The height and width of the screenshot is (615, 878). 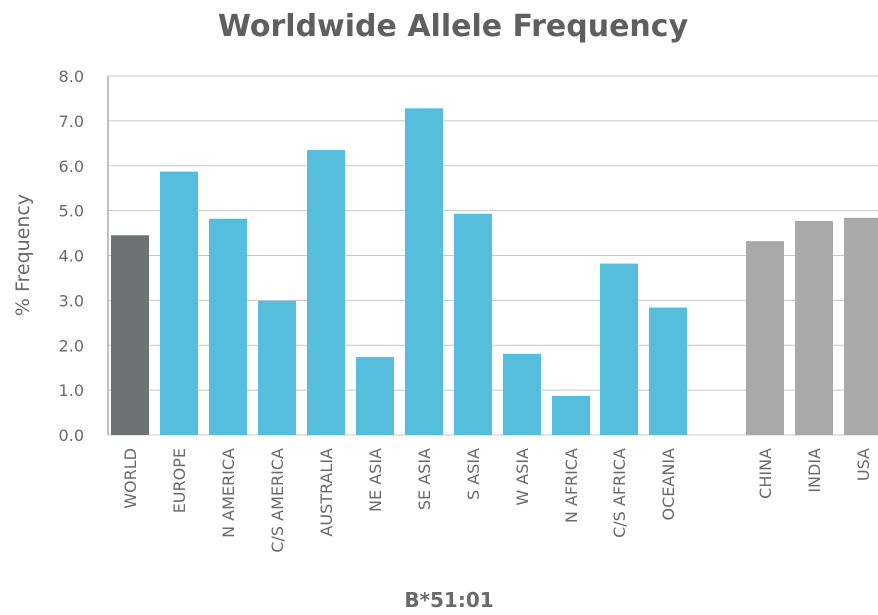 What do you see at coordinates (522, 477) in the screenshot?
I see `category-label: W ASIA` at bounding box center [522, 477].